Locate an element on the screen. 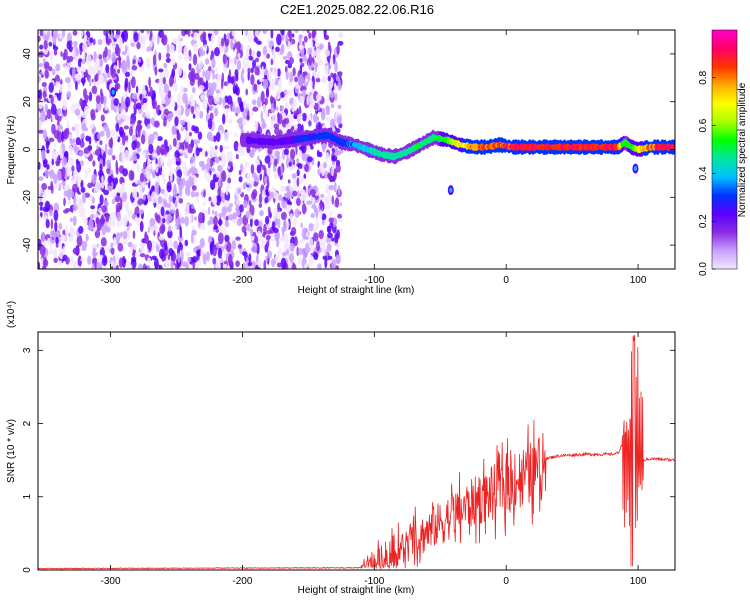  isolated-blob-core is located at coordinates (635, 169).